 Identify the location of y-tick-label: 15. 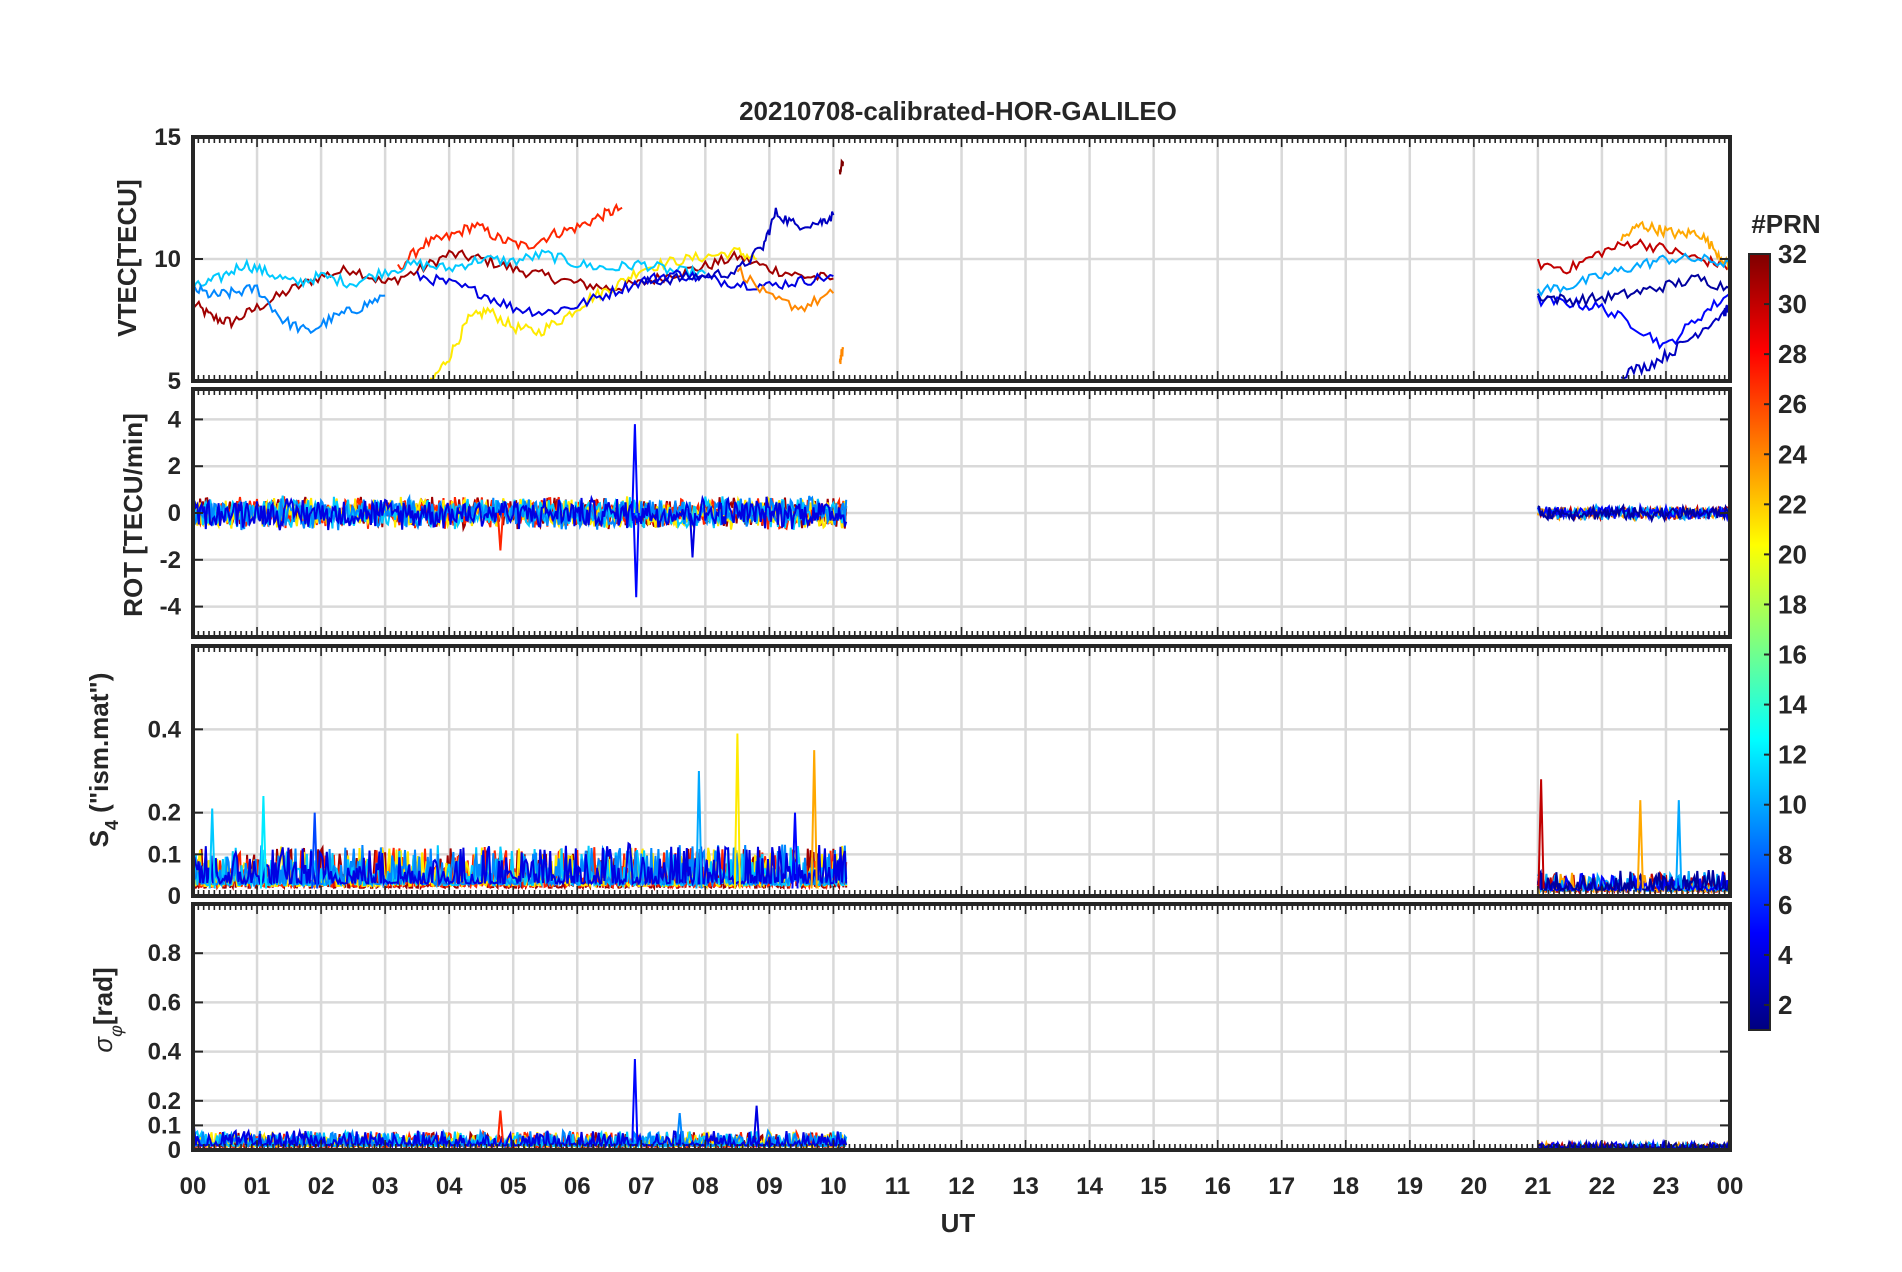
(167, 137).